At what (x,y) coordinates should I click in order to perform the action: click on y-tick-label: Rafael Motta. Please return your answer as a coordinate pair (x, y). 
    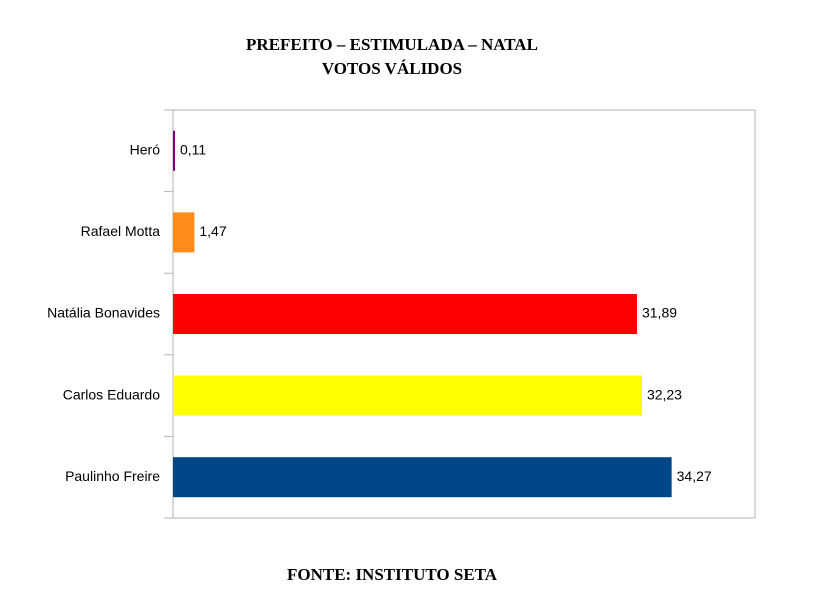
    Looking at the image, I should click on (121, 231).